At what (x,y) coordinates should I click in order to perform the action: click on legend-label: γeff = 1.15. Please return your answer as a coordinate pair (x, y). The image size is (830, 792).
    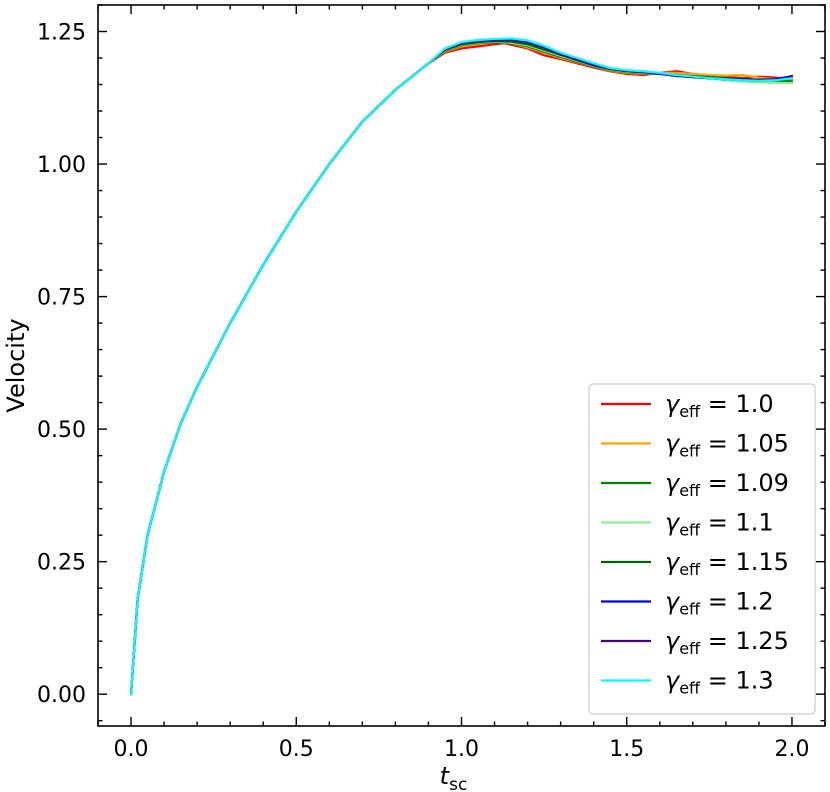
    Looking at the image, I should click on (727, 563).